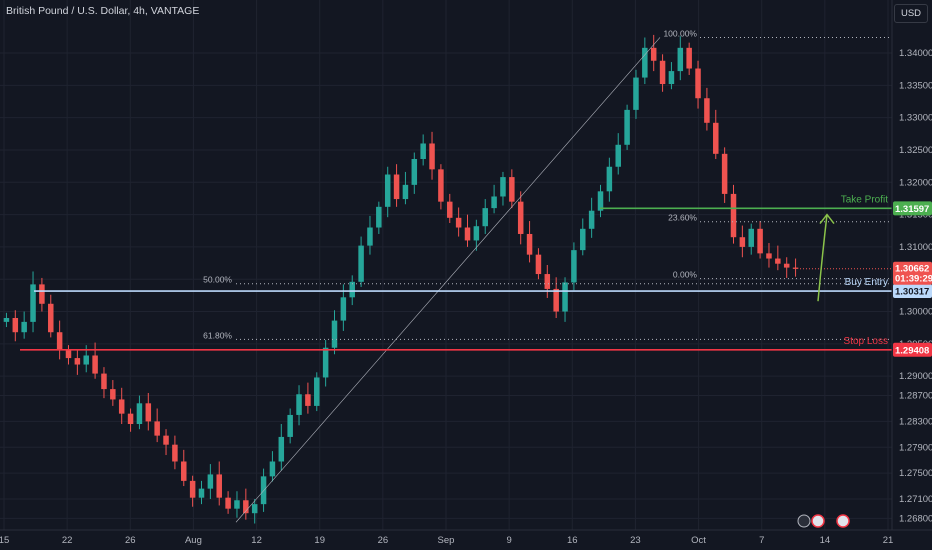 The height and width of the screenshot is (550, 932). I want to click on us-flag-event-icon, so click(804, 521).